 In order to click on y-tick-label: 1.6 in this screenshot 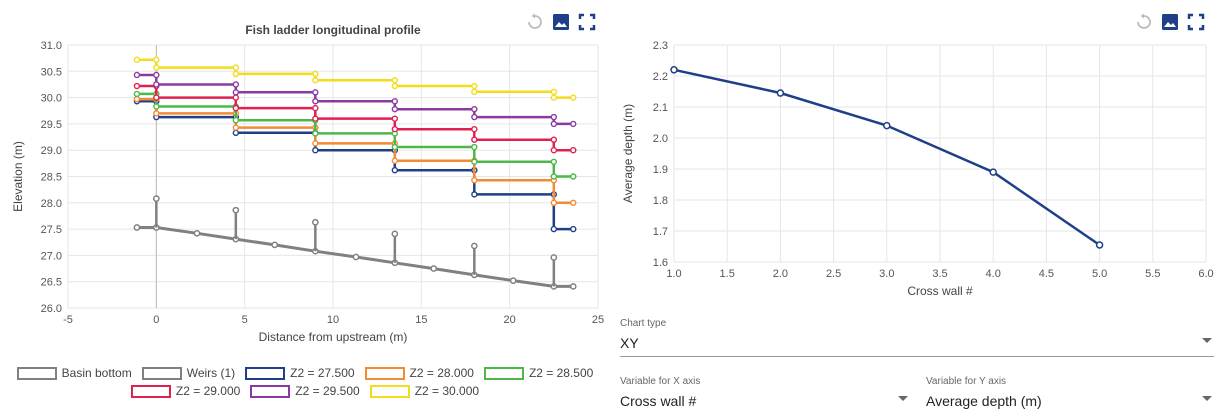, I will do `click(660, 263)`.